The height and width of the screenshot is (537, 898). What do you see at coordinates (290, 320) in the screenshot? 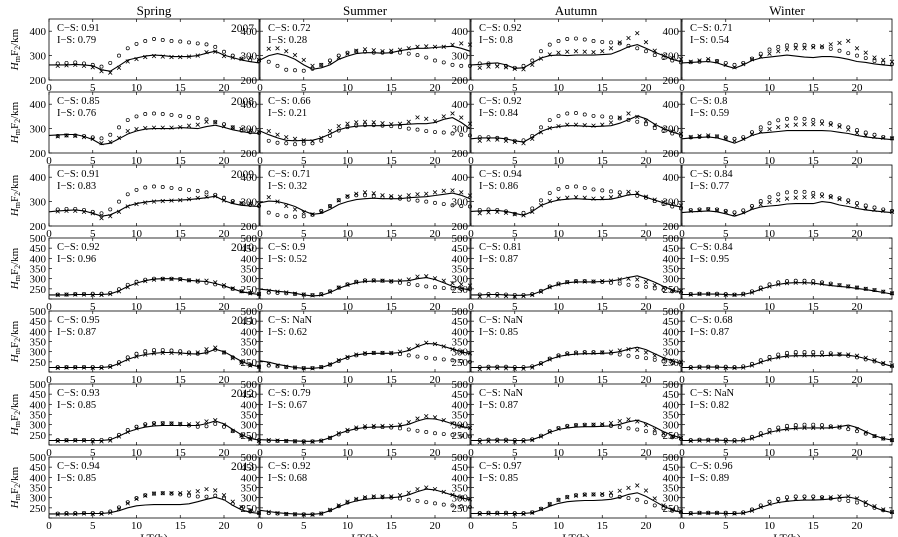
I see `cs-correlation-label: C−S: NaN` at bounding box center [290, 320].